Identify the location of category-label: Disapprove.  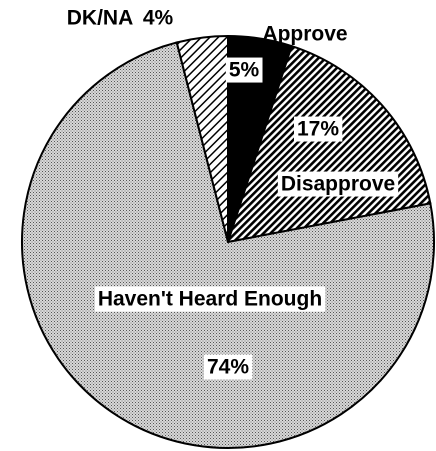
(338, 184).